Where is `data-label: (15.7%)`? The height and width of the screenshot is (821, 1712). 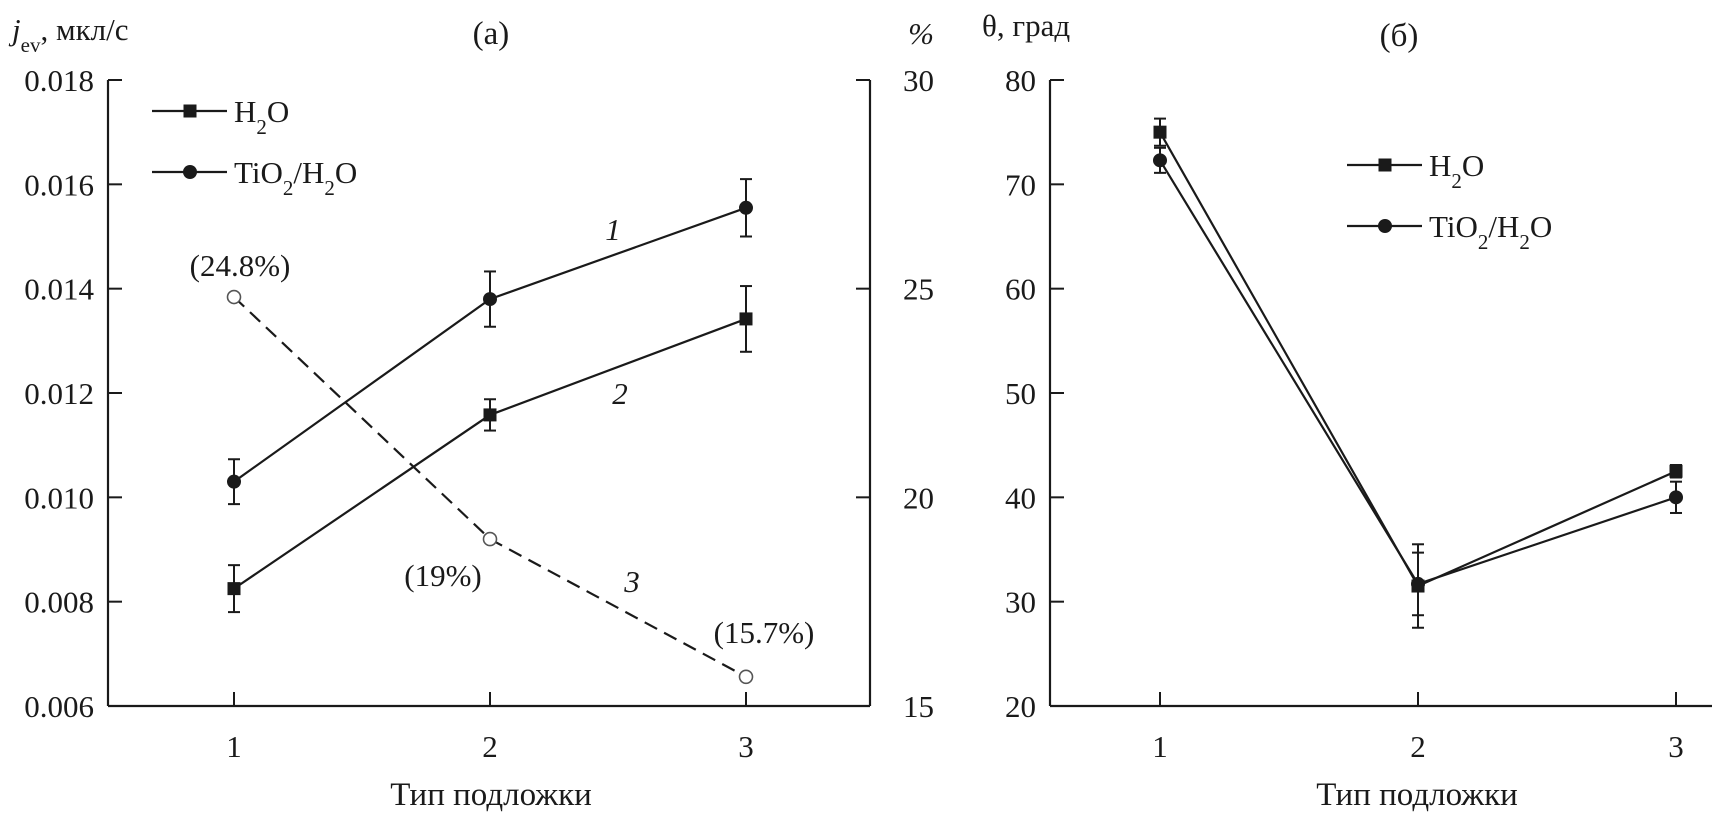 data-label: (15.7%) is located at coordinates (764, 632).